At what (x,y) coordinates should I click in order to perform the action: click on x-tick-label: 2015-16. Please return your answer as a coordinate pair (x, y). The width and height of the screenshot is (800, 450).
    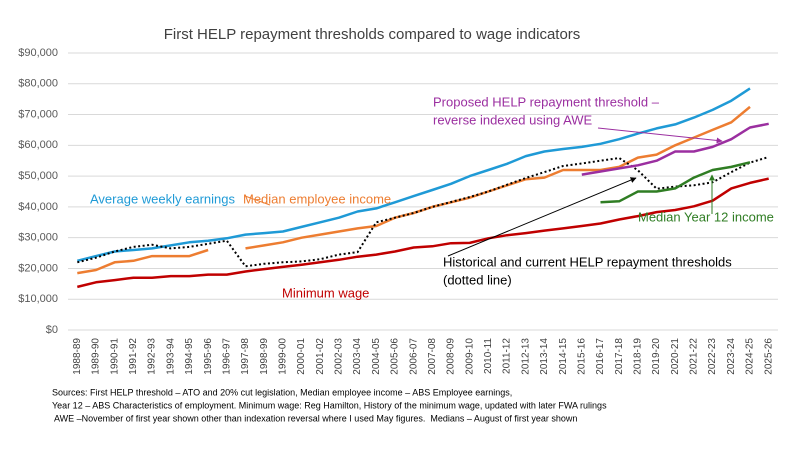
    Looking at the image, I should click on (581, 356).